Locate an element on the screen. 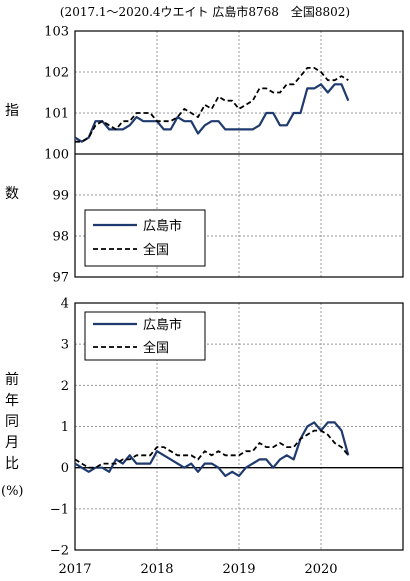 This screenshot has width=410, height=581. chart2-series-national-line is located at coordinates (211, 449).